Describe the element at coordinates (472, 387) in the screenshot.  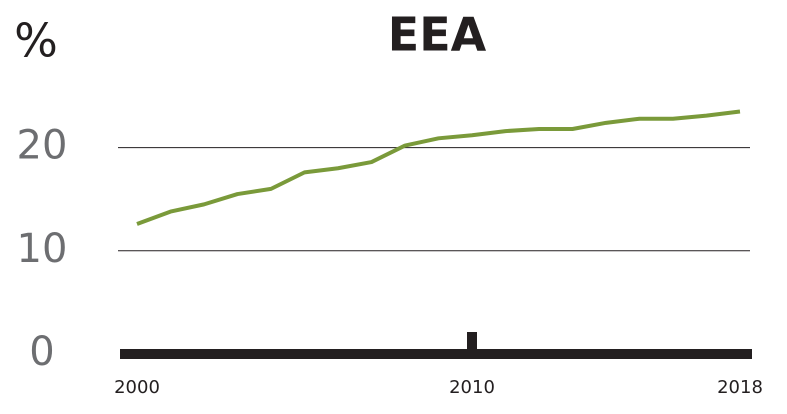
I see `x-tick-label: 2010` at that location.